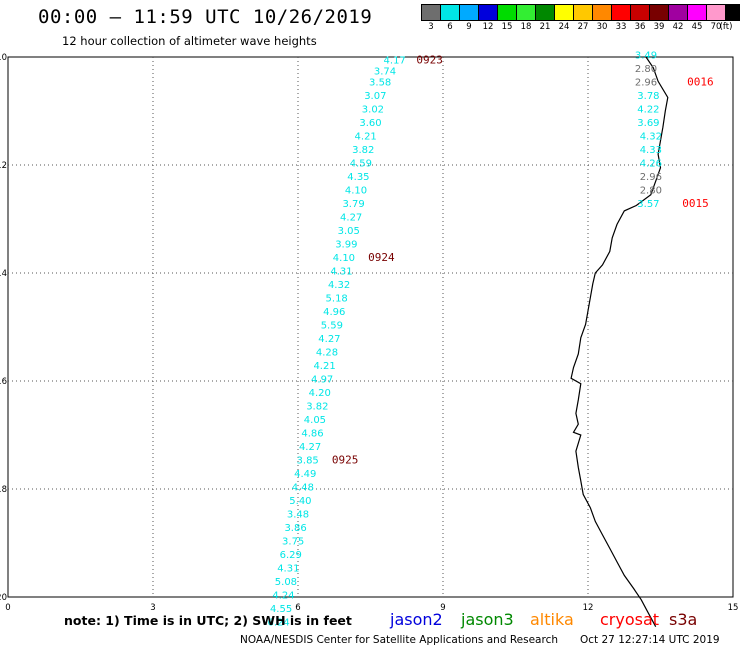  I want to click on color-scale-label: 33, so click(621, 27).